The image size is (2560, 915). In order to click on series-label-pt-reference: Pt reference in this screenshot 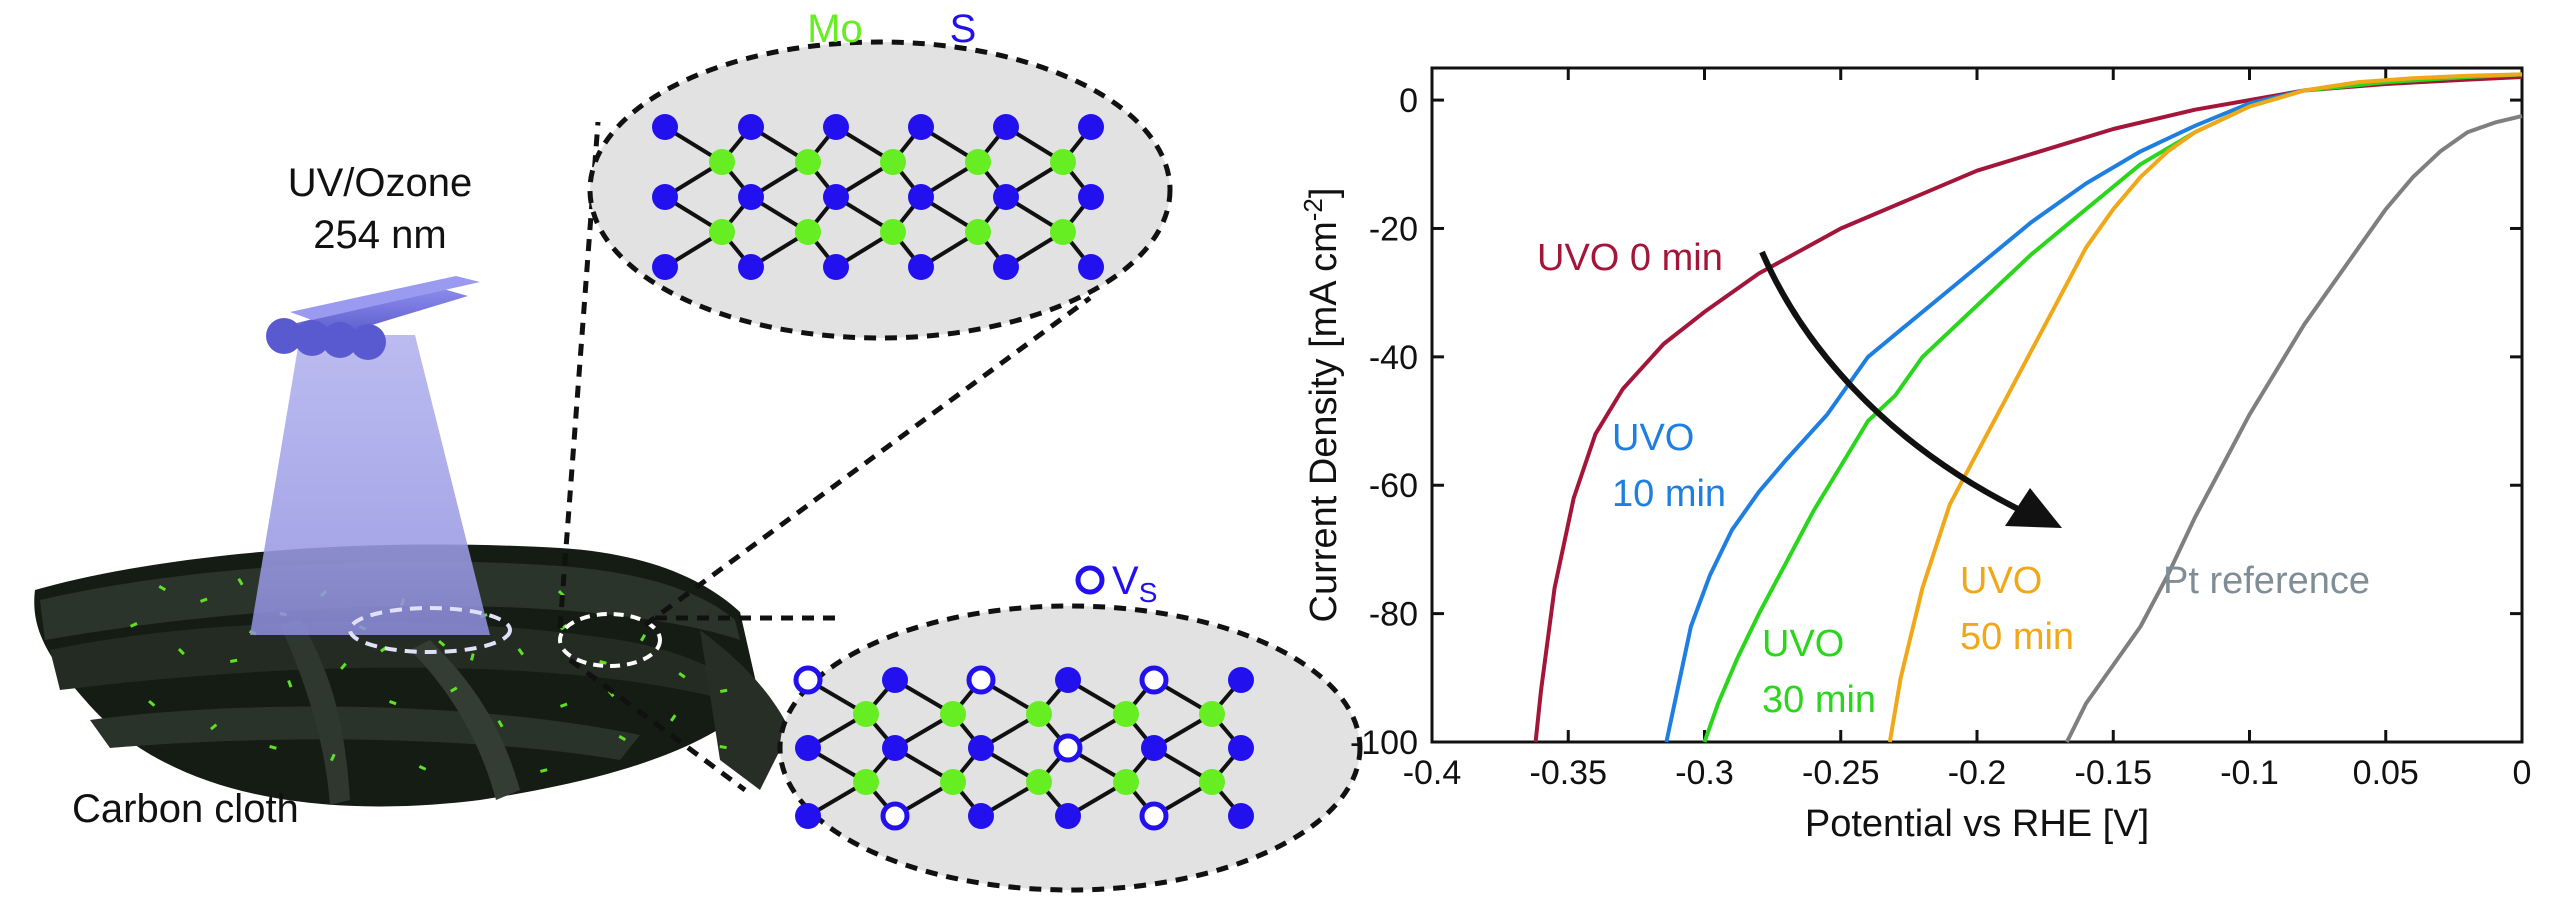, I will do `click(2266, 581)`.